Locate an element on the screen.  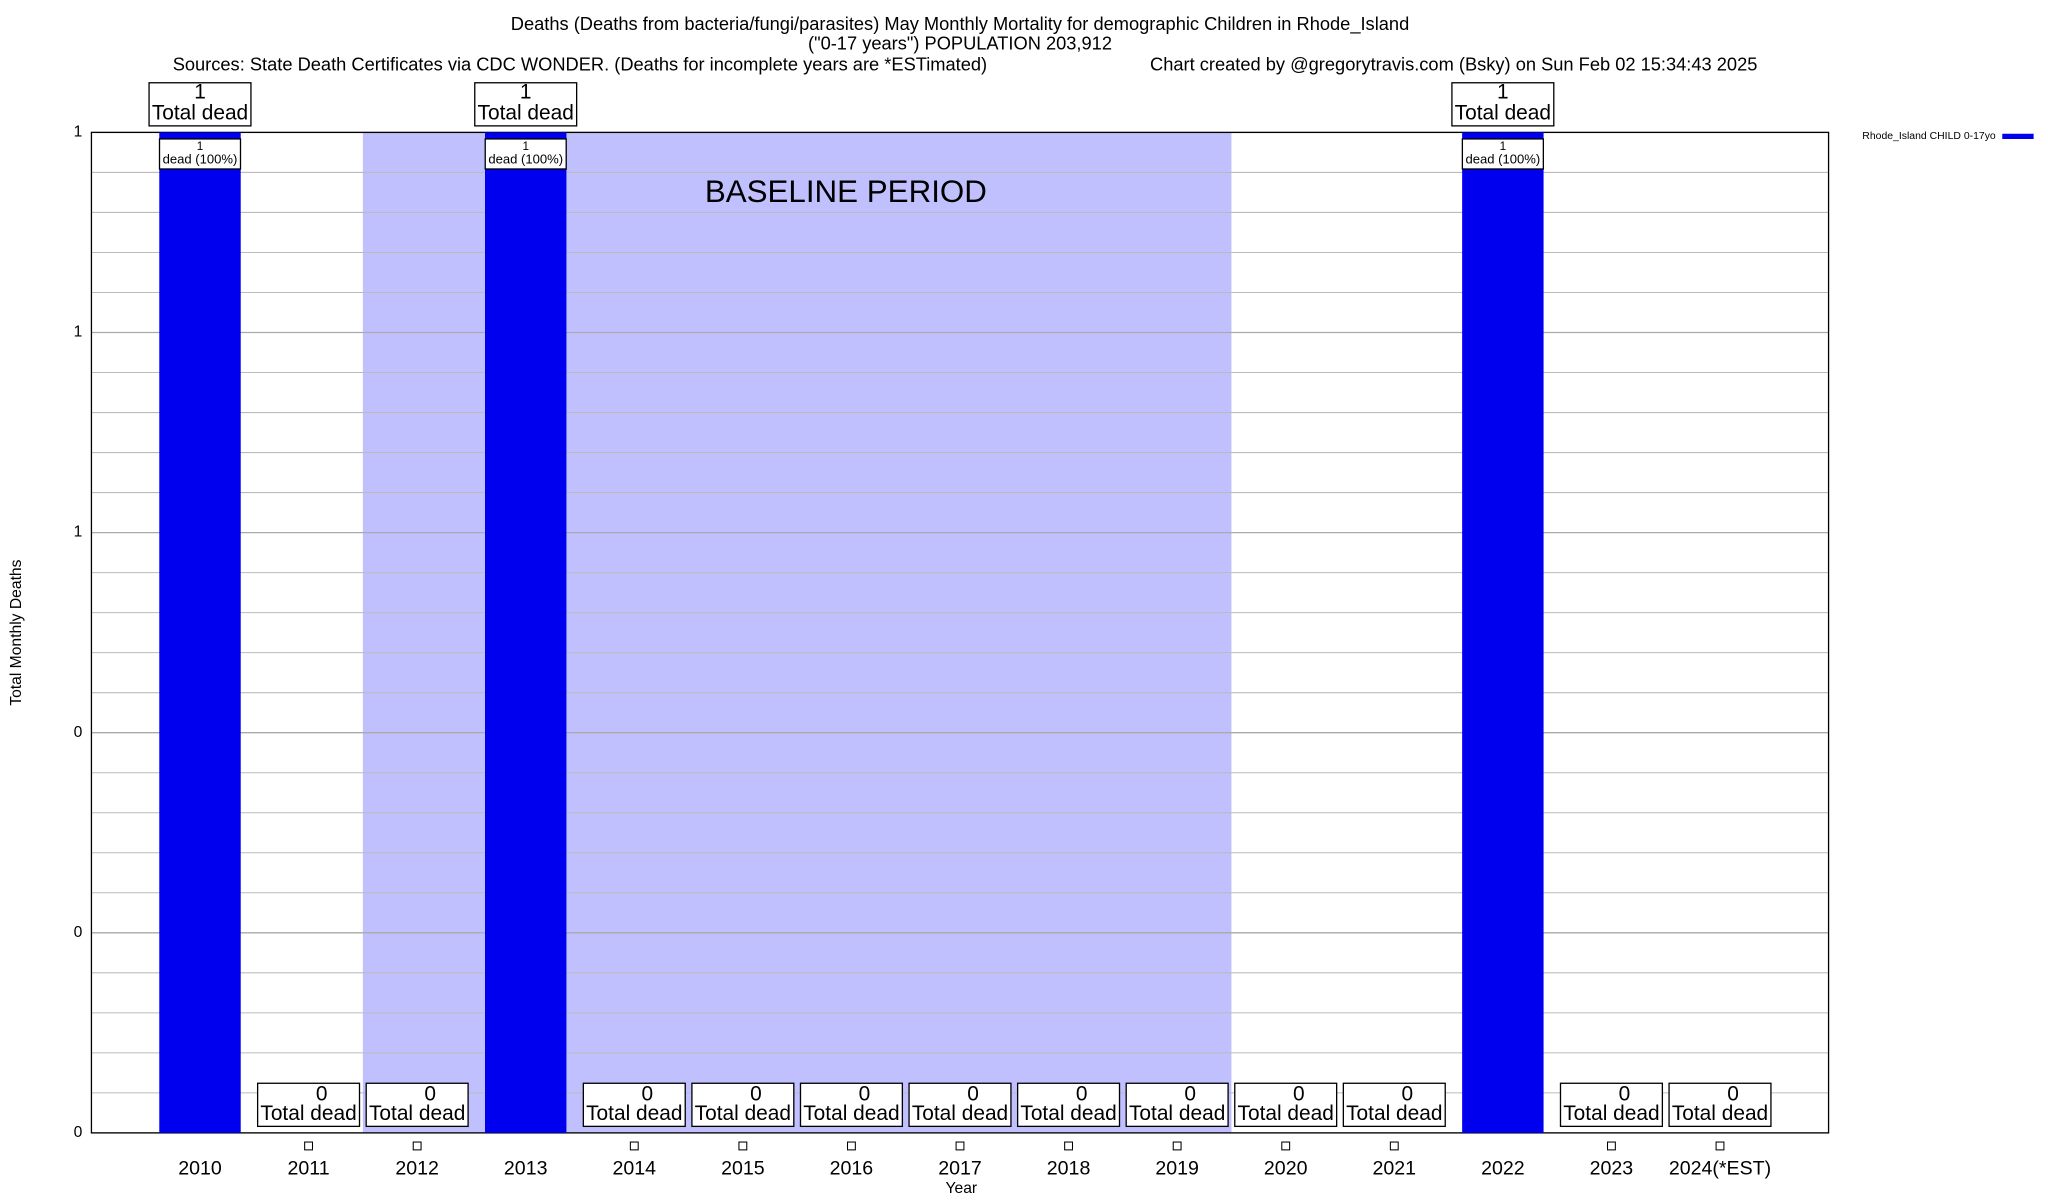
x-tick-label: 2019 is located at coordinates (1177, 1169).